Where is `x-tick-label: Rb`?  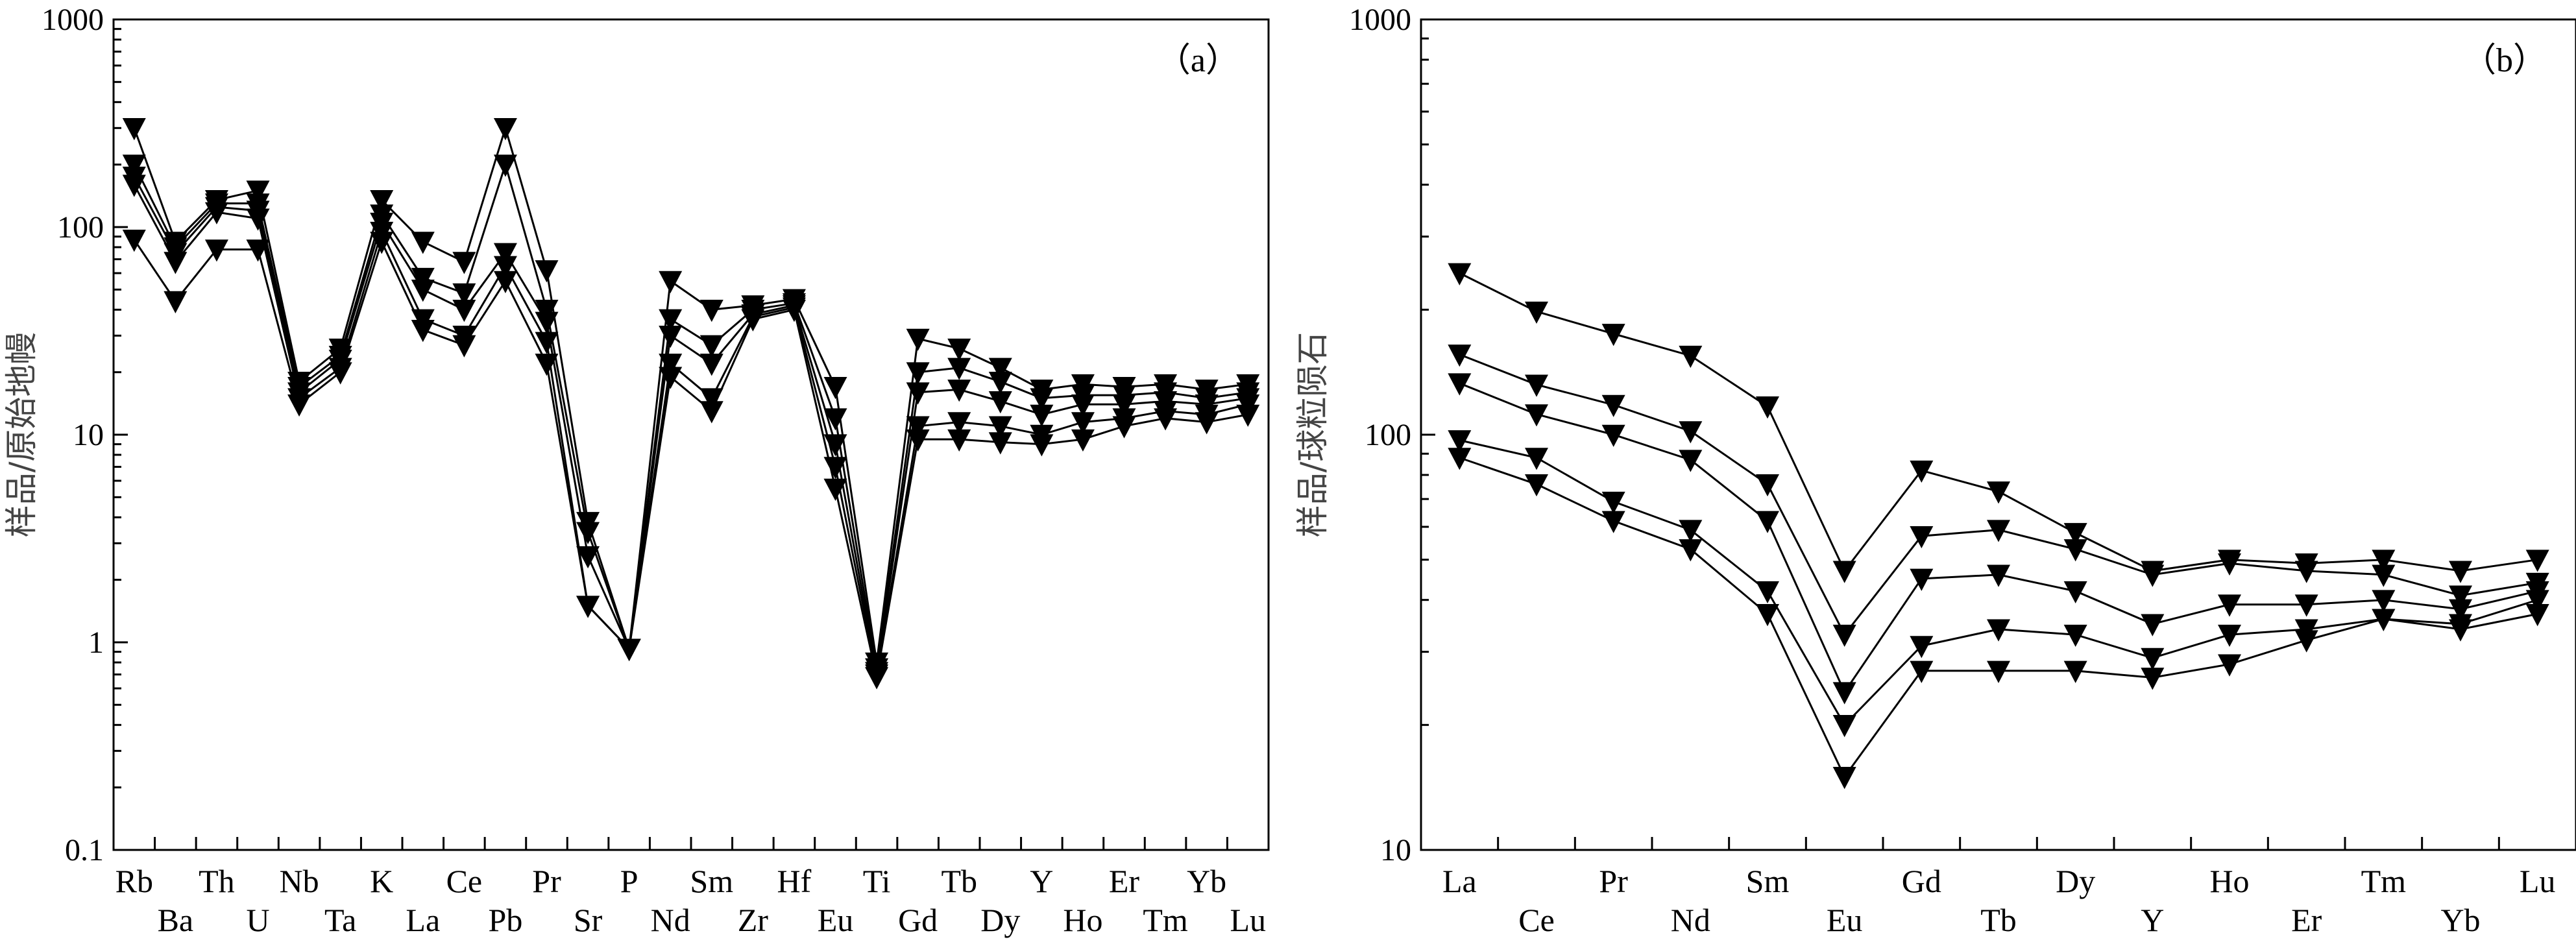
x-tick-label: Rb is located at coordinates (134, 881).